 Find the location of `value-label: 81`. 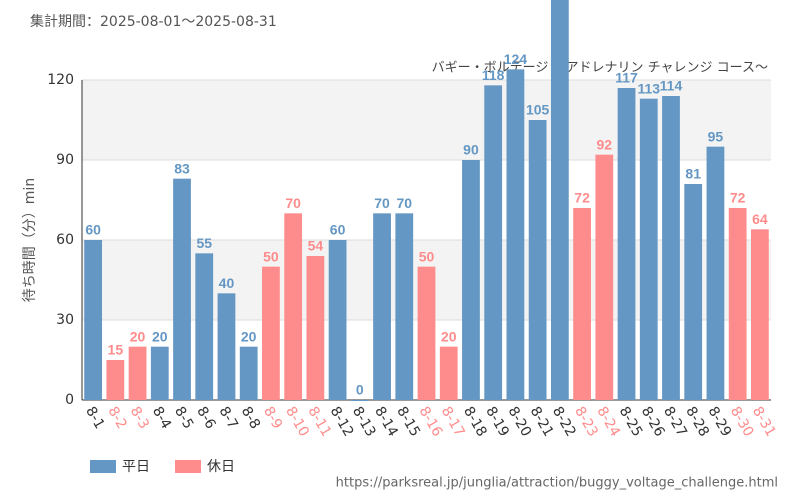

value-label: 81 is located at coordinates (693, 174).